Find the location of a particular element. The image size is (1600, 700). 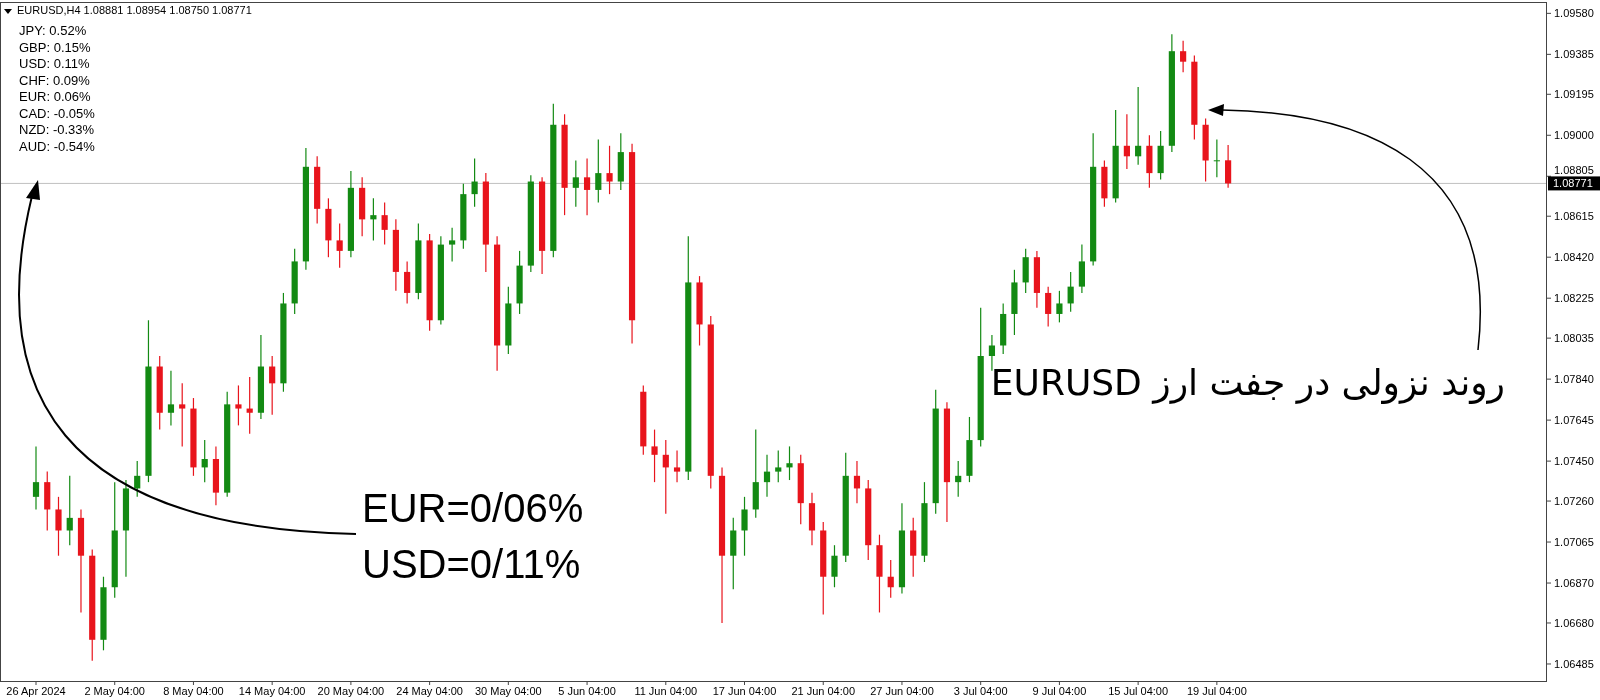

annotation: EUR=0/06% is located at coordinates (473, 508).